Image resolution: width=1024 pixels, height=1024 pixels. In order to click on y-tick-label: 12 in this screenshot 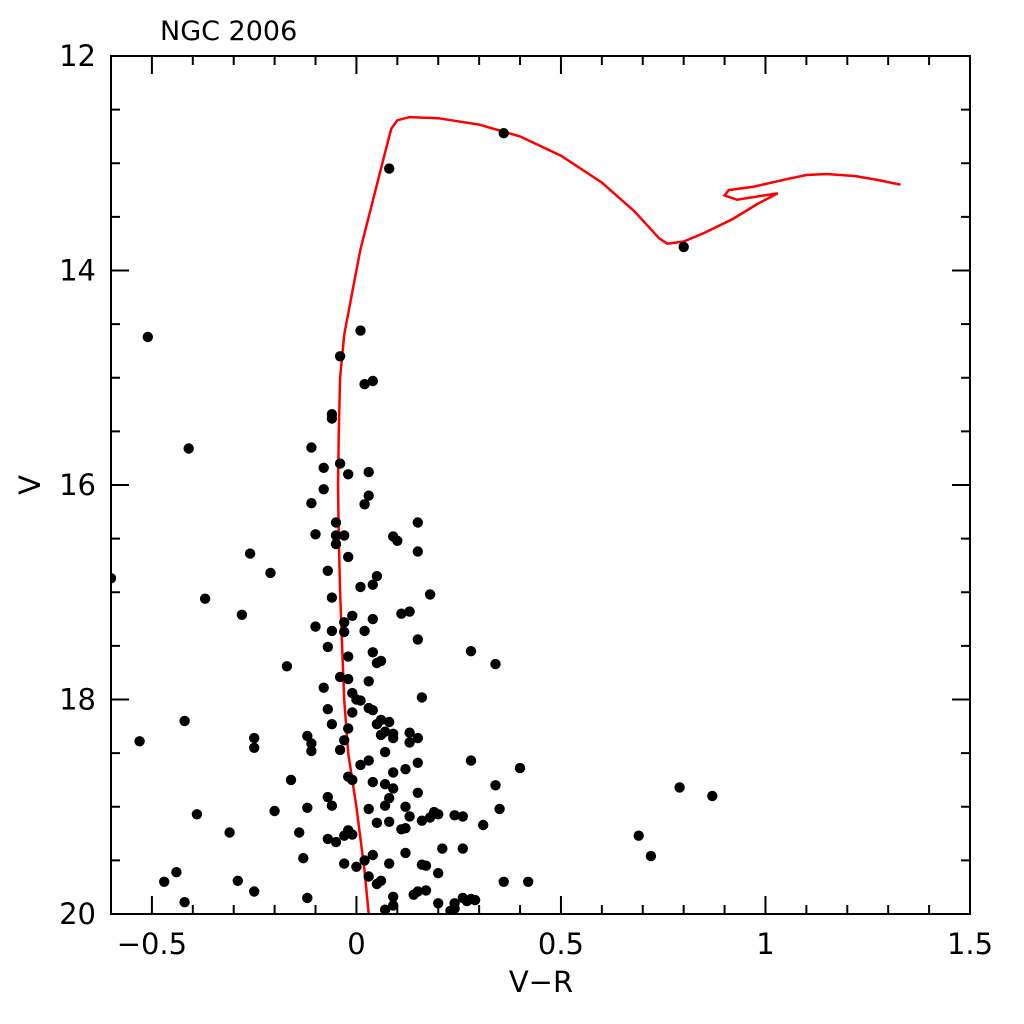, I will do `click(77, 56)`.